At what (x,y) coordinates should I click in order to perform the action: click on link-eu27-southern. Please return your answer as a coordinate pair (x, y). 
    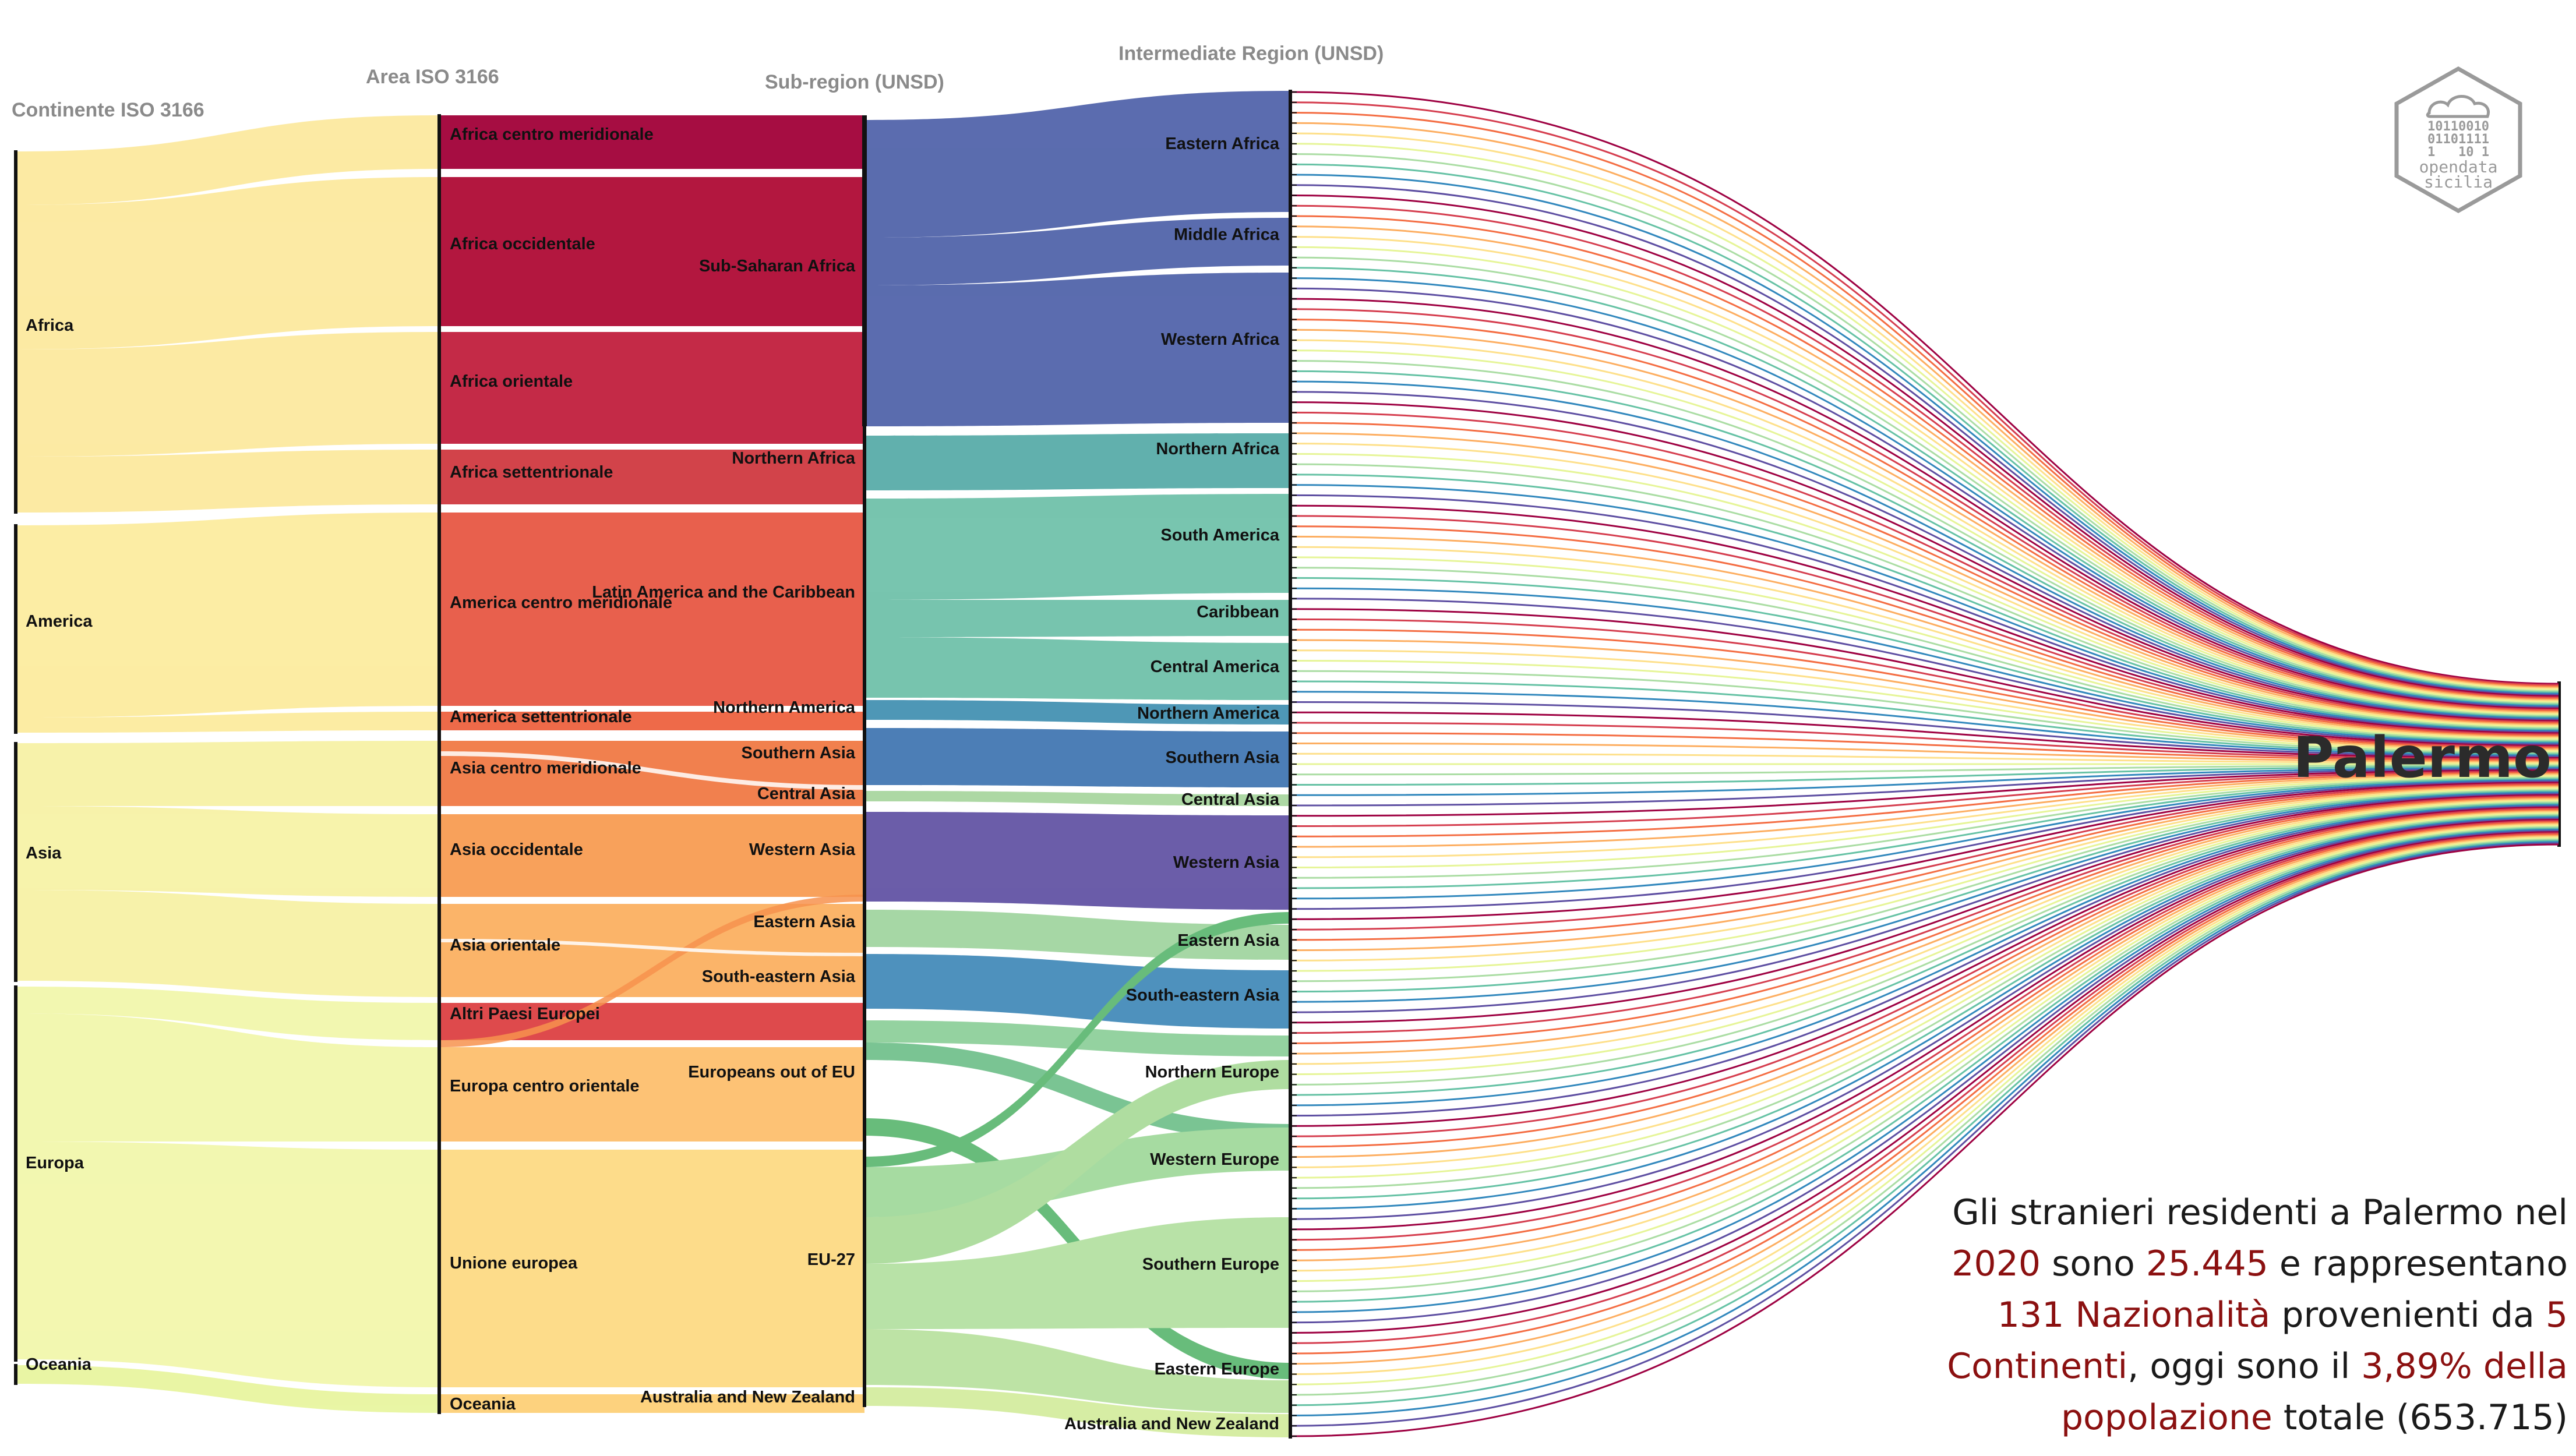
    Looking at the image, I should click on (1078, 1273).